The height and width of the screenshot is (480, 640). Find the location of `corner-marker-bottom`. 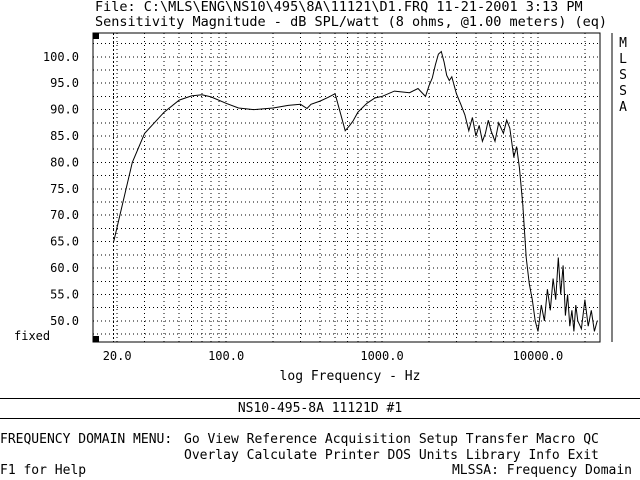

corner-marker-bottom is located at coordinates (96, 339).